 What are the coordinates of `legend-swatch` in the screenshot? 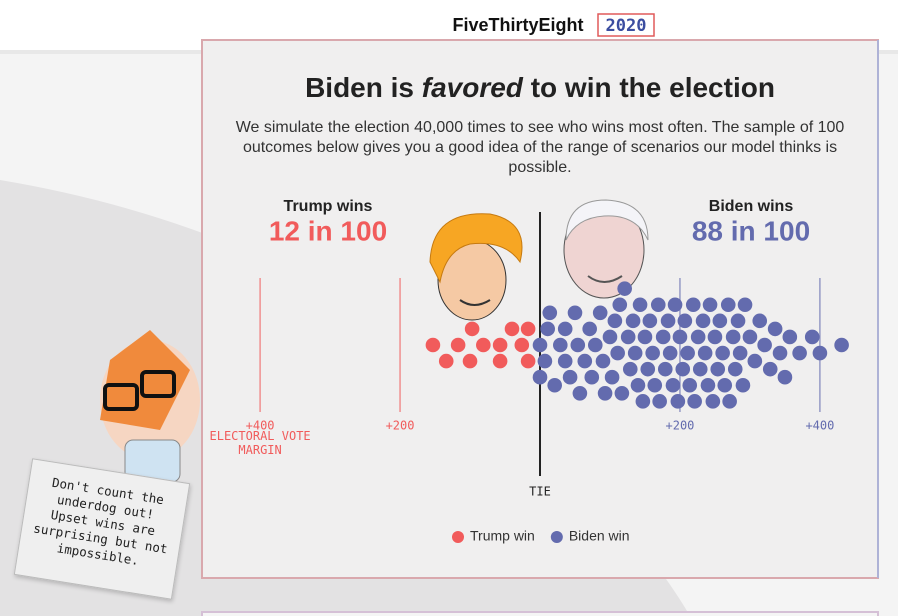 It's located at (458, 537).